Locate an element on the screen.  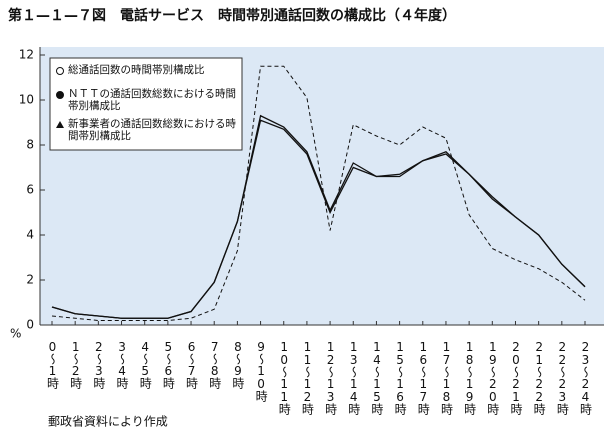
legend-item: ＮＴＴの通話回数総数における時間帯別構成比 is located at coordinates (152, 100).